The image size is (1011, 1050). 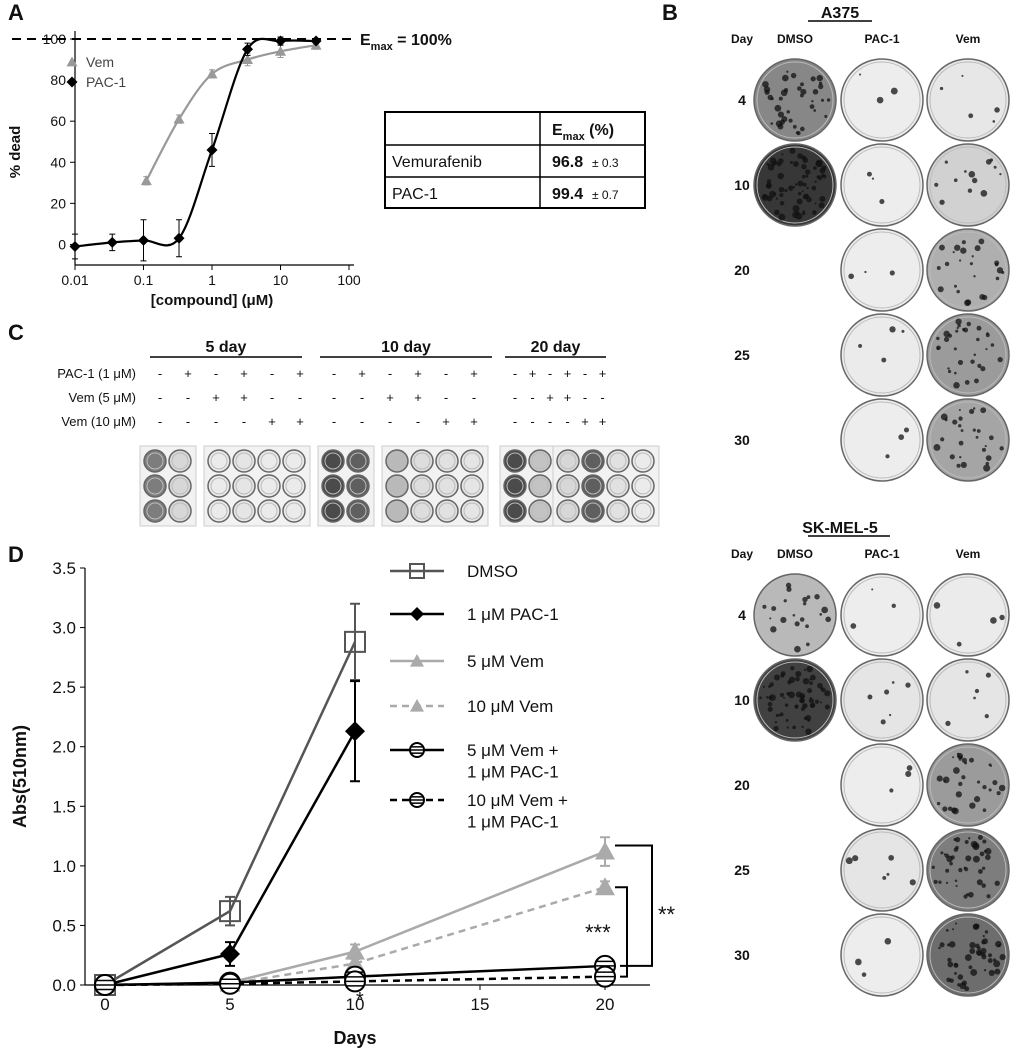 What do you see at coordinates (557, 130) in the screenshot?
I see `header-symbol: E` at bounding box center [557, 130].